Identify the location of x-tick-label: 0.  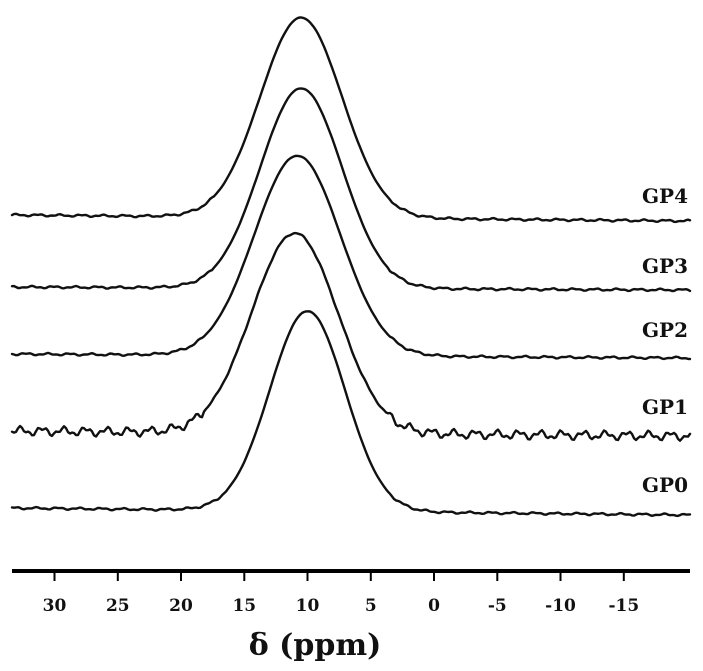
(434, 606).